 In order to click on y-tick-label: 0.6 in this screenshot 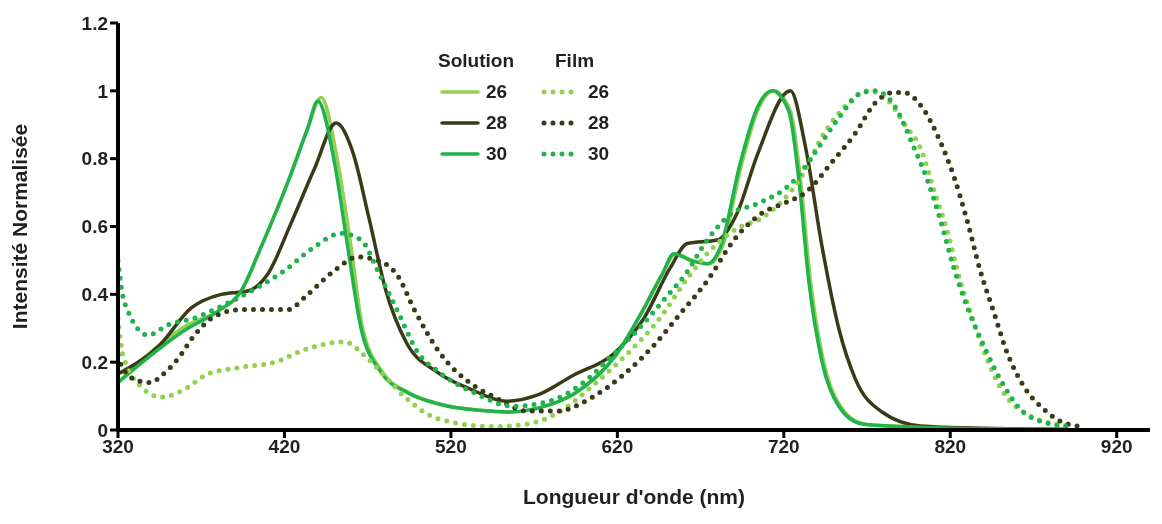, I will do `click(94, 227)`.